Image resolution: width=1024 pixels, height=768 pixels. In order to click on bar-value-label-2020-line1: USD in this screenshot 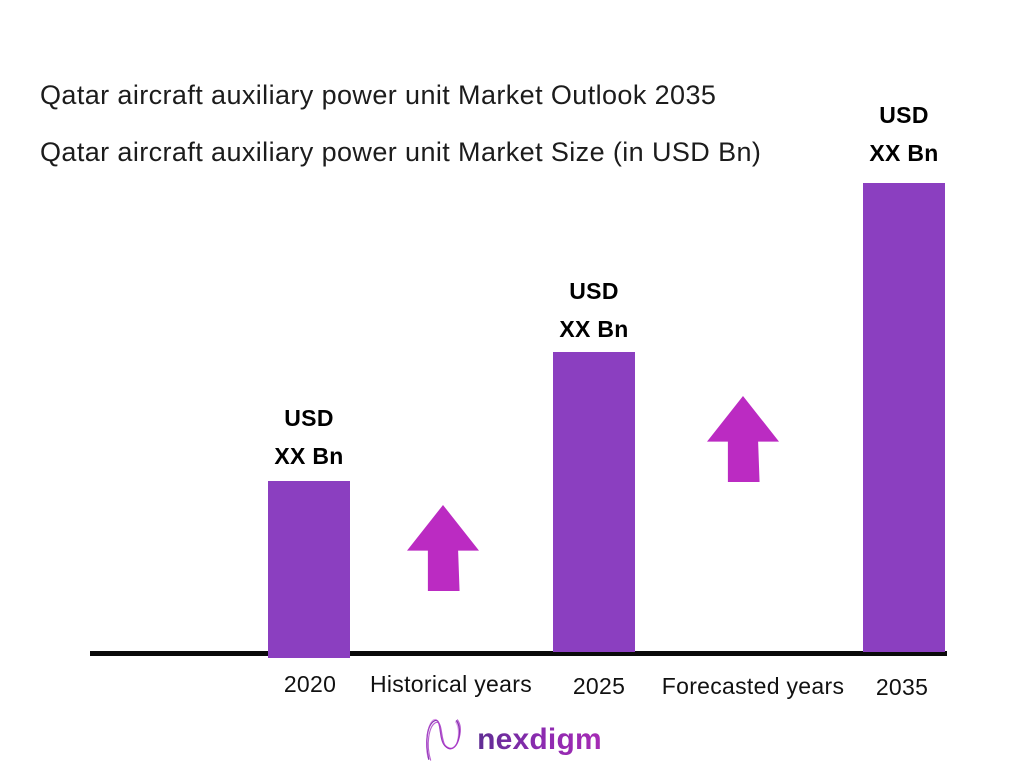, I will do `click(309, 418)`.